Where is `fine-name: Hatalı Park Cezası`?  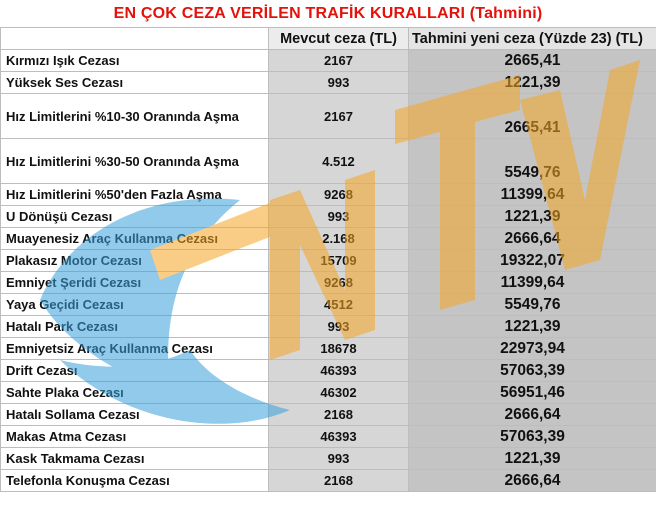 fine-name: Hatalı Park Cezası is located at coordinates (134, 326).